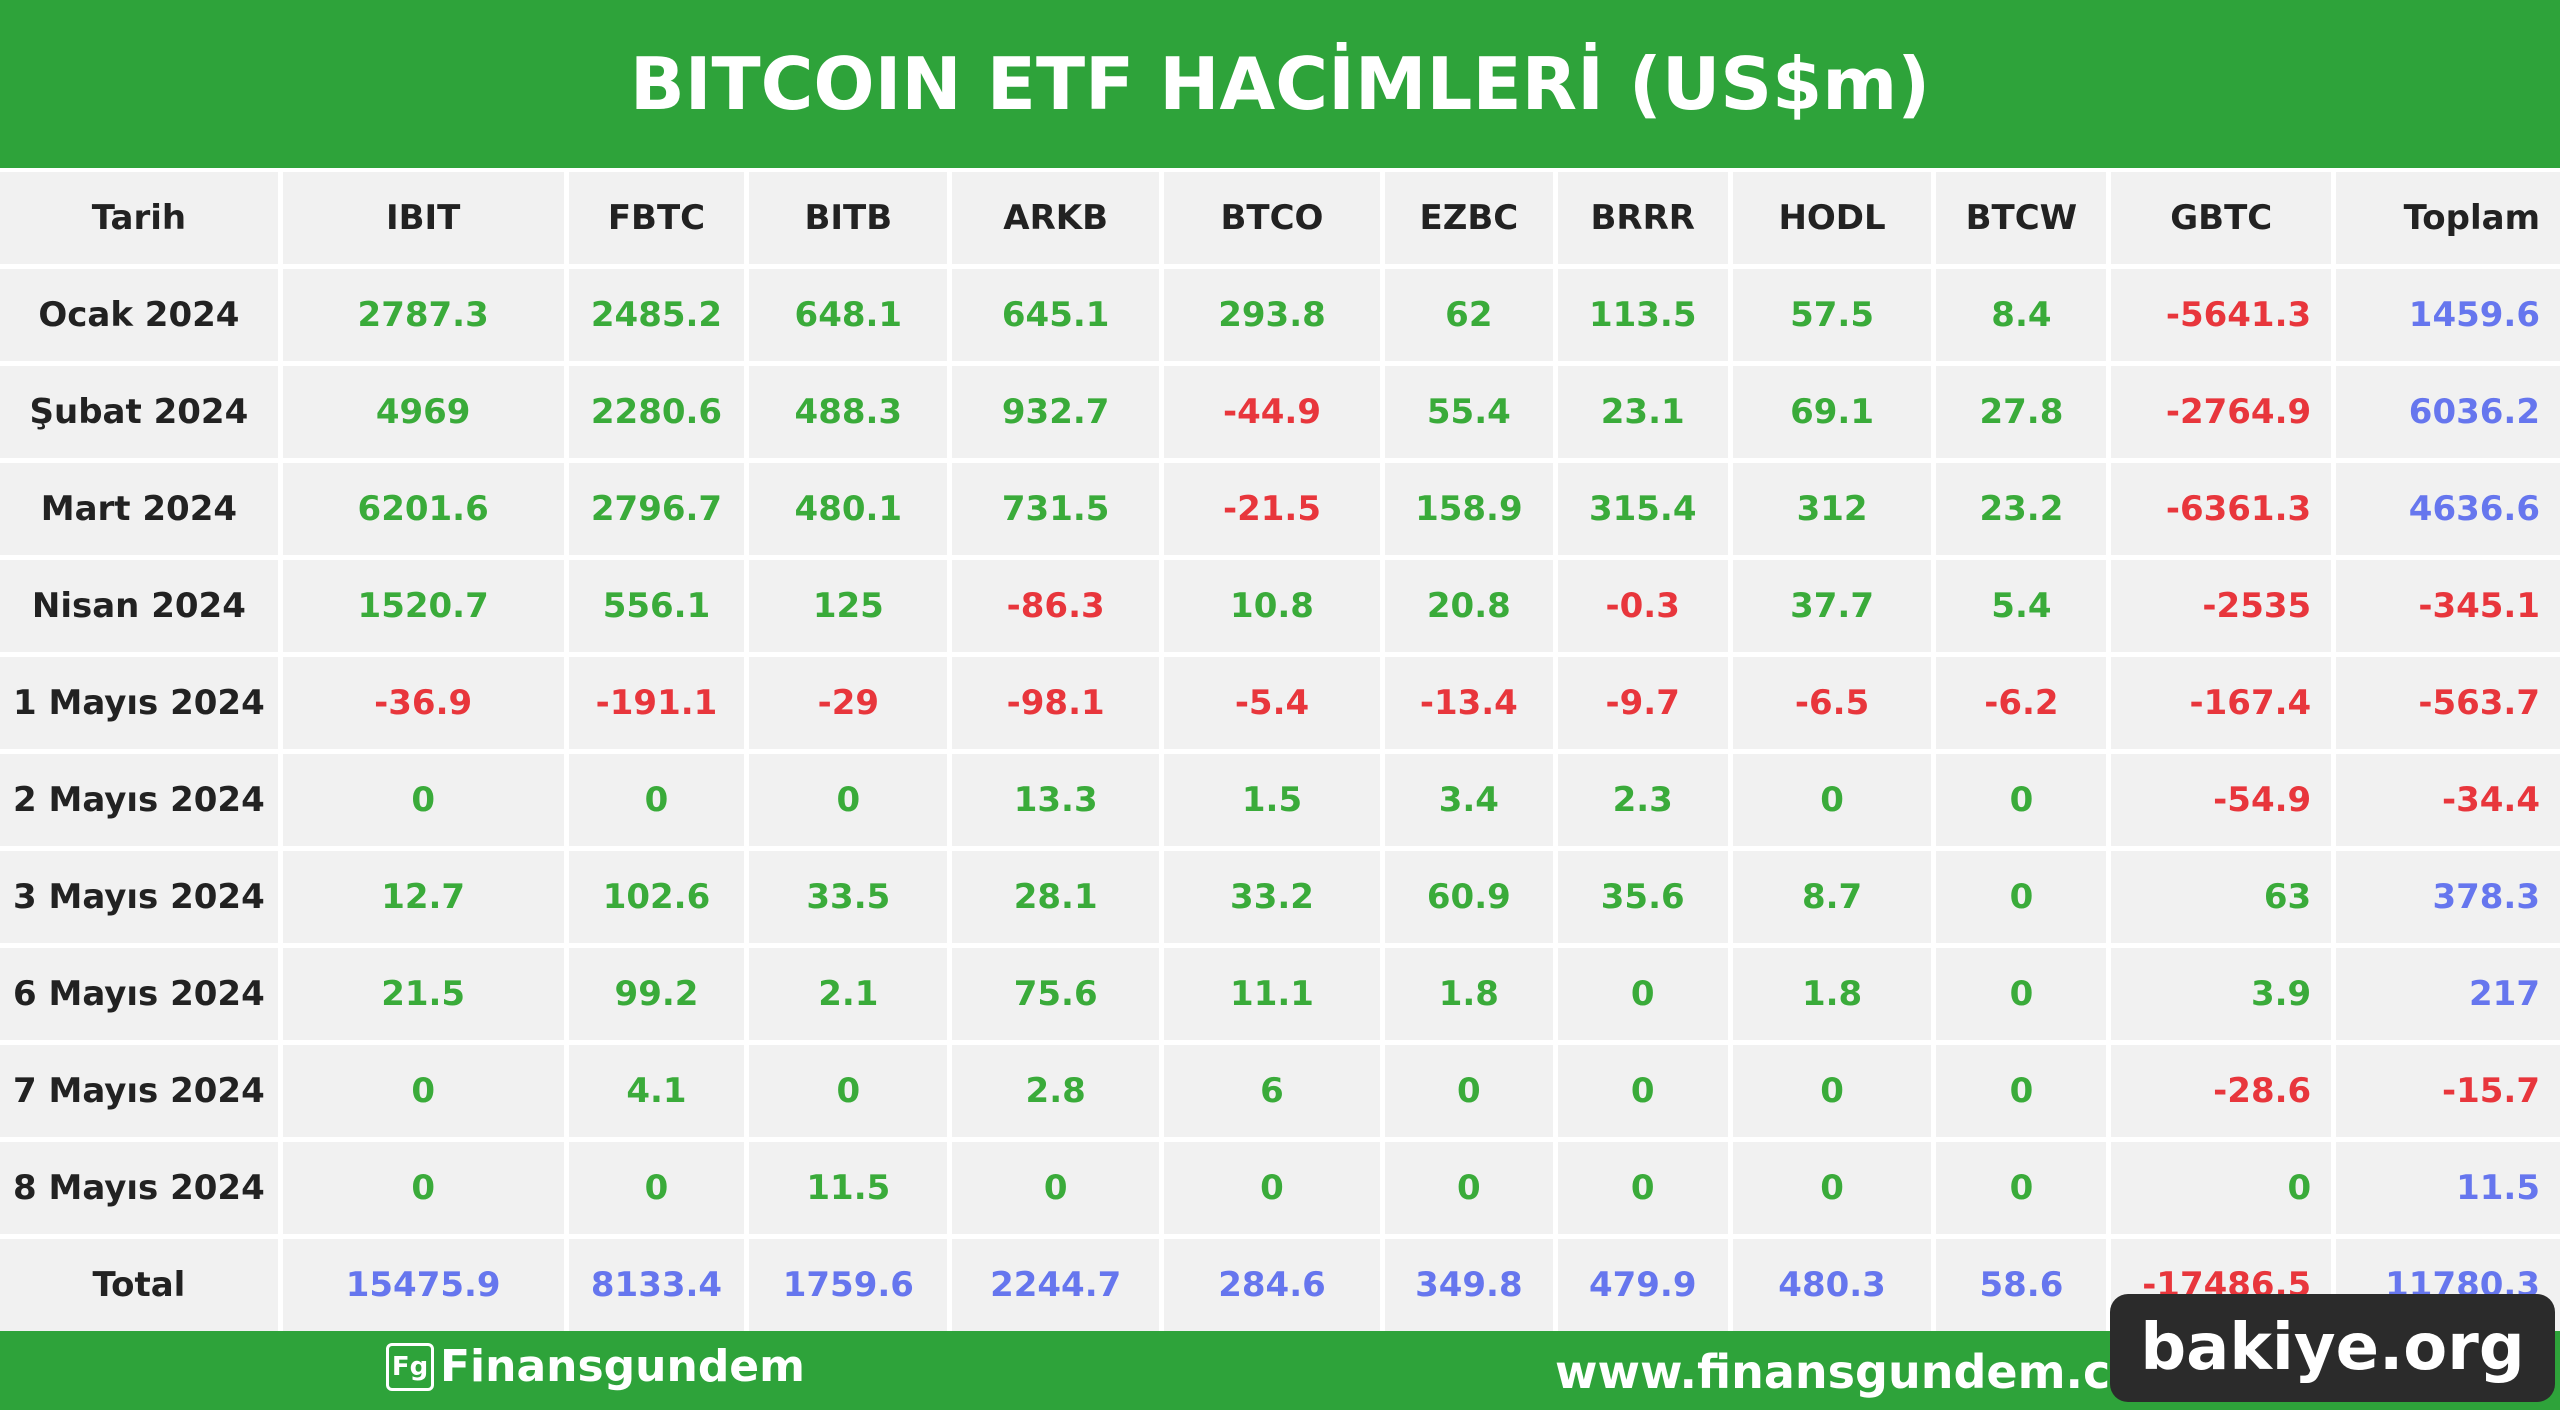  I want to click on data-cell: 1.5, so click(1272, 800).